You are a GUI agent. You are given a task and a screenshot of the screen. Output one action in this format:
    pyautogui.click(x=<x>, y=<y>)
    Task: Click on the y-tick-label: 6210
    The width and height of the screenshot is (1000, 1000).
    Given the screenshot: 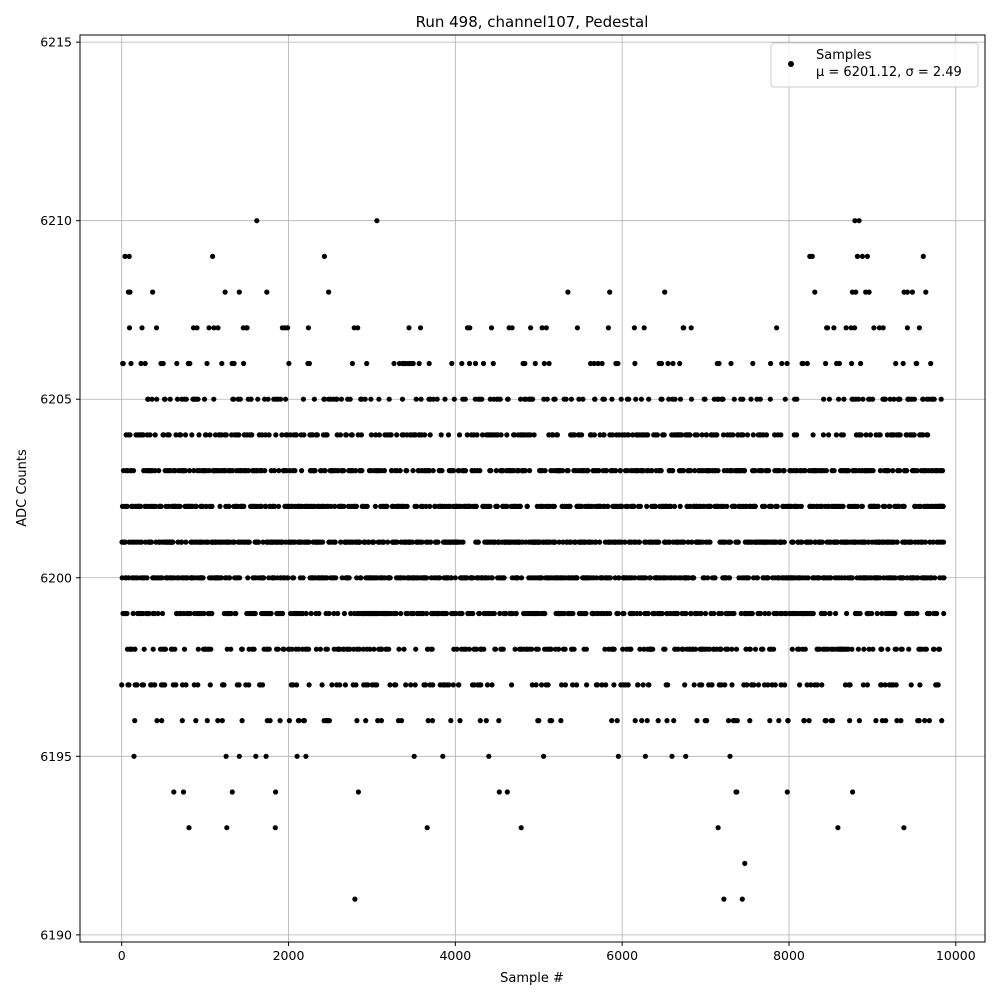 What is the action you would take?
    pyautogui.click(x=56, y=220)
    